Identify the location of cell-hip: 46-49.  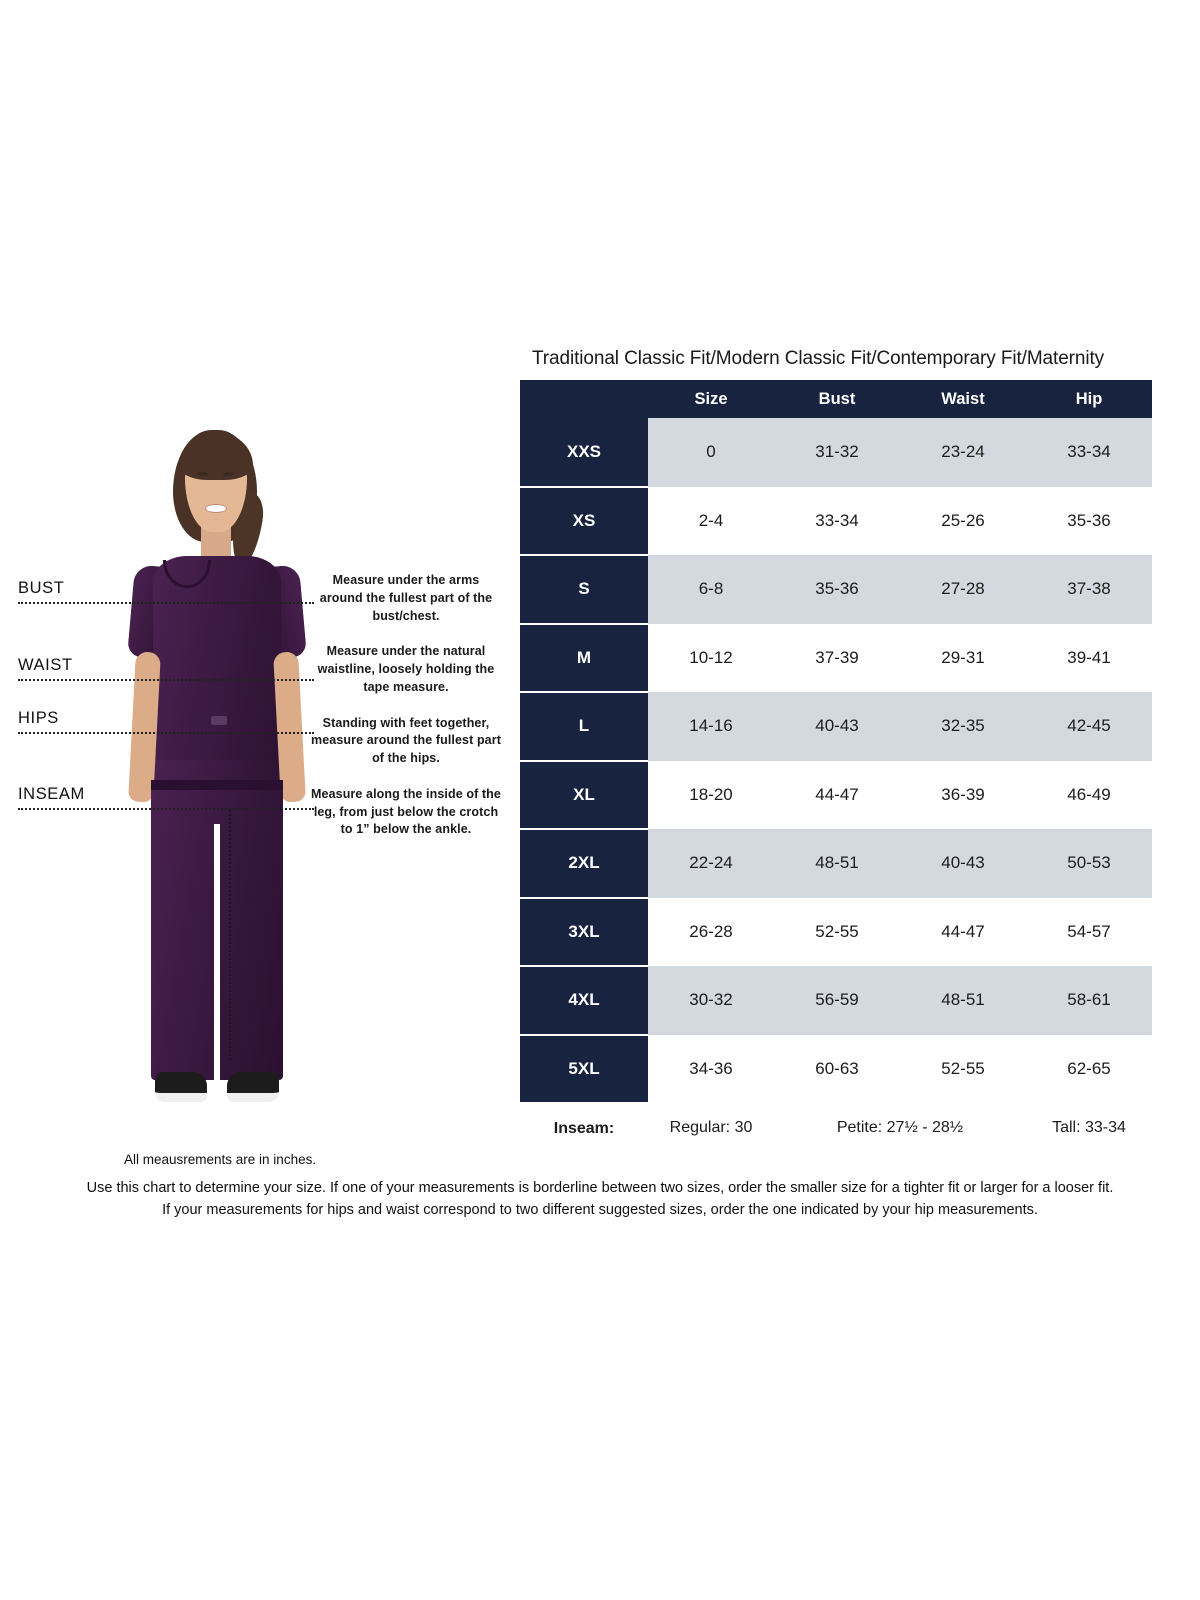
(1089, 794).